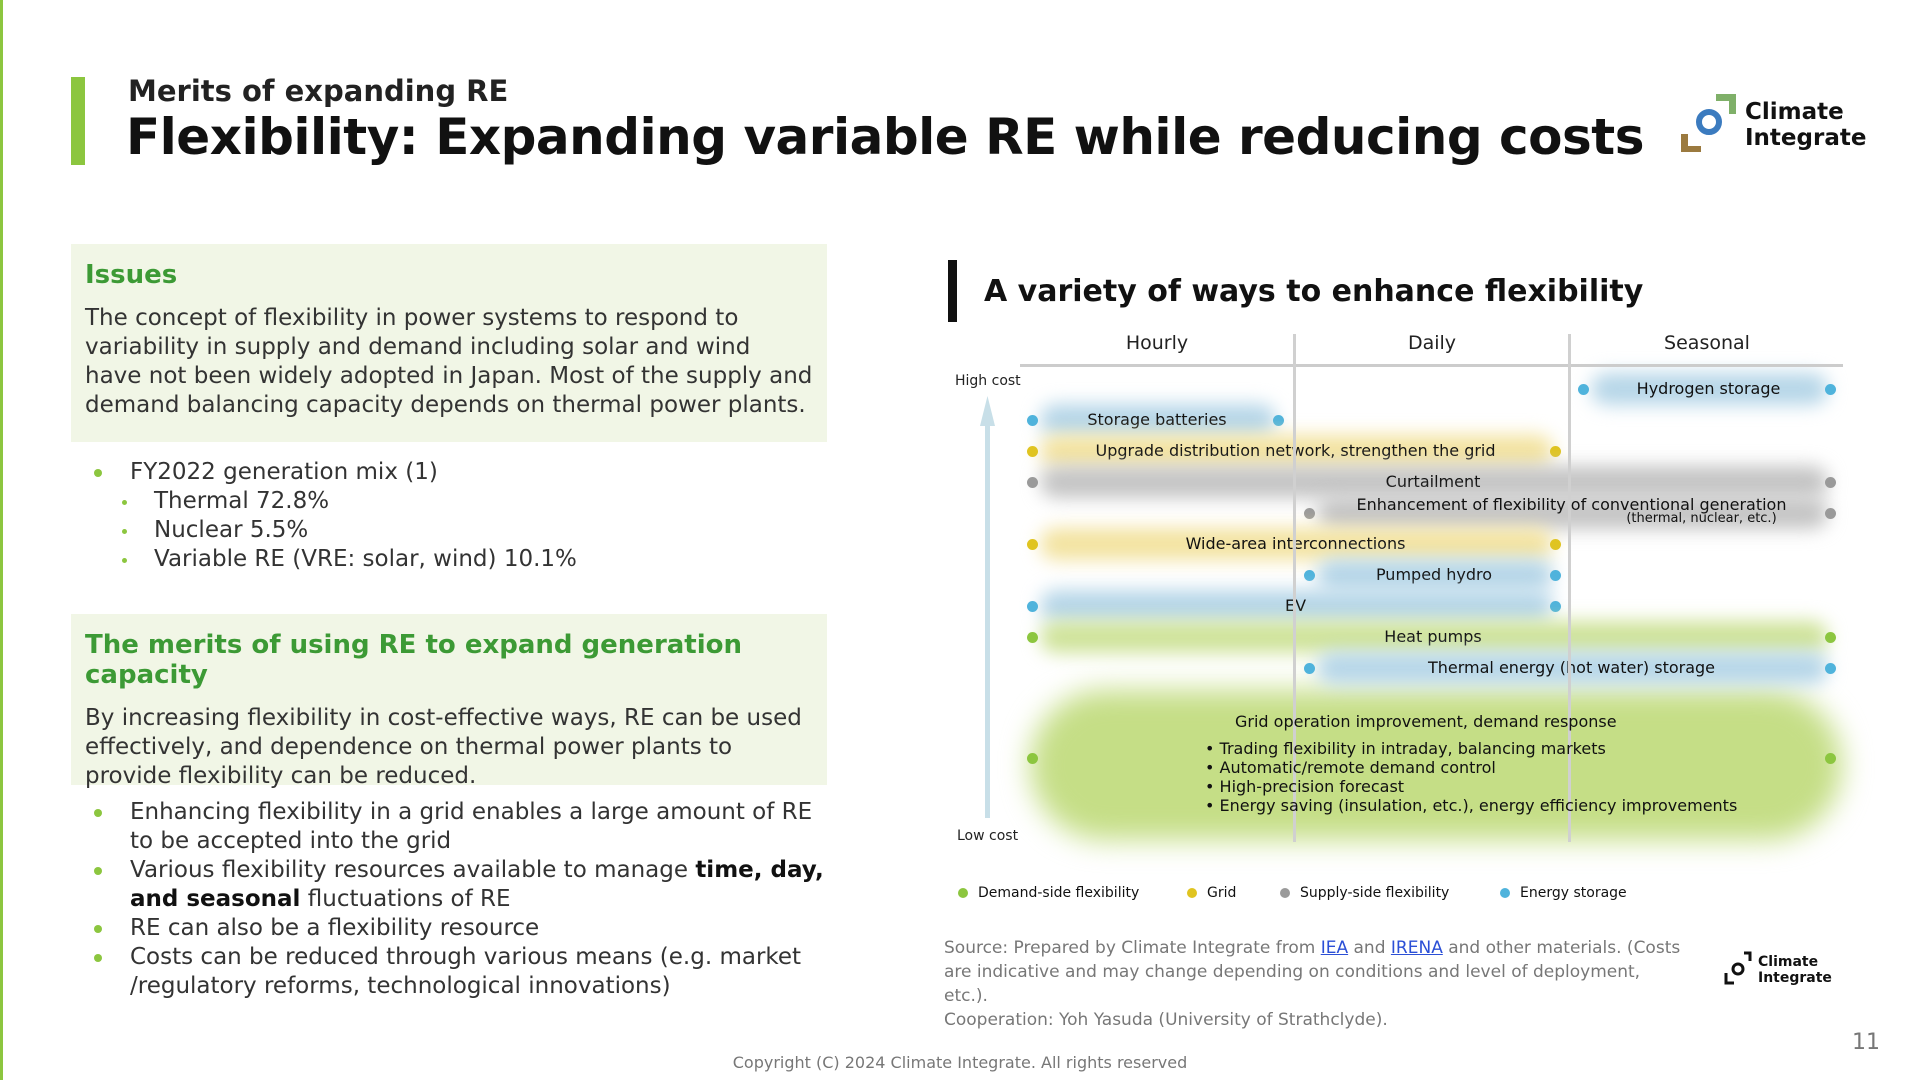  I want to click on issues-heading: Issues, so click(131, 275).